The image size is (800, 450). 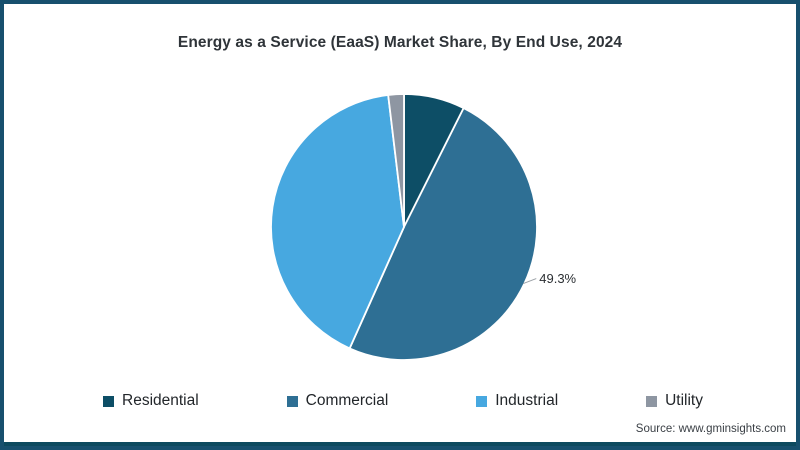 I want to click on legend-item-residential: Residential, so click(x=151, y=401).